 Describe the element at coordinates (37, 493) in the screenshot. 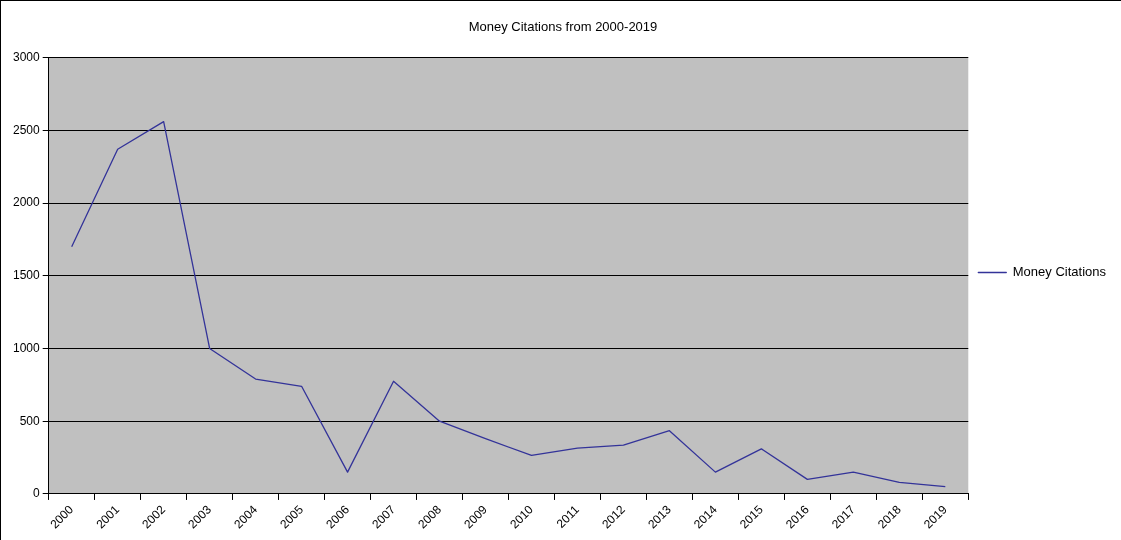

I see `y-tick-label: 0` at that location.